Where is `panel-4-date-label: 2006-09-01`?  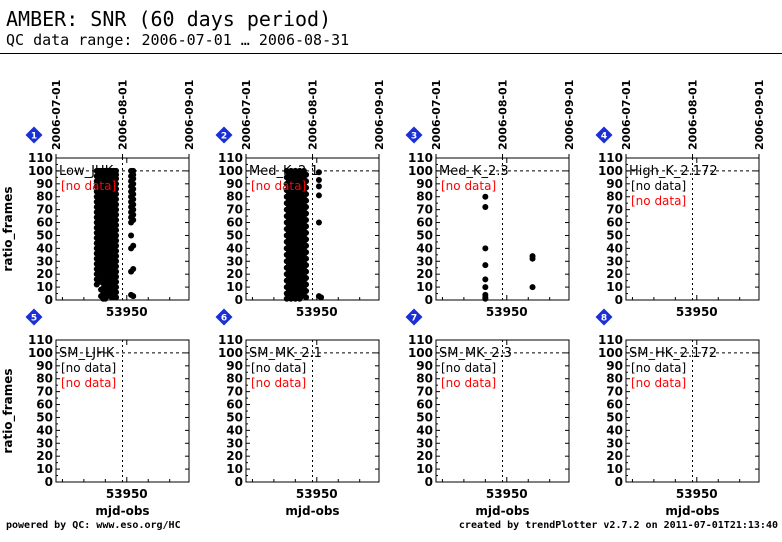
panel-4-date-label: 2006-09-01 is located at coordinates (759, 115).